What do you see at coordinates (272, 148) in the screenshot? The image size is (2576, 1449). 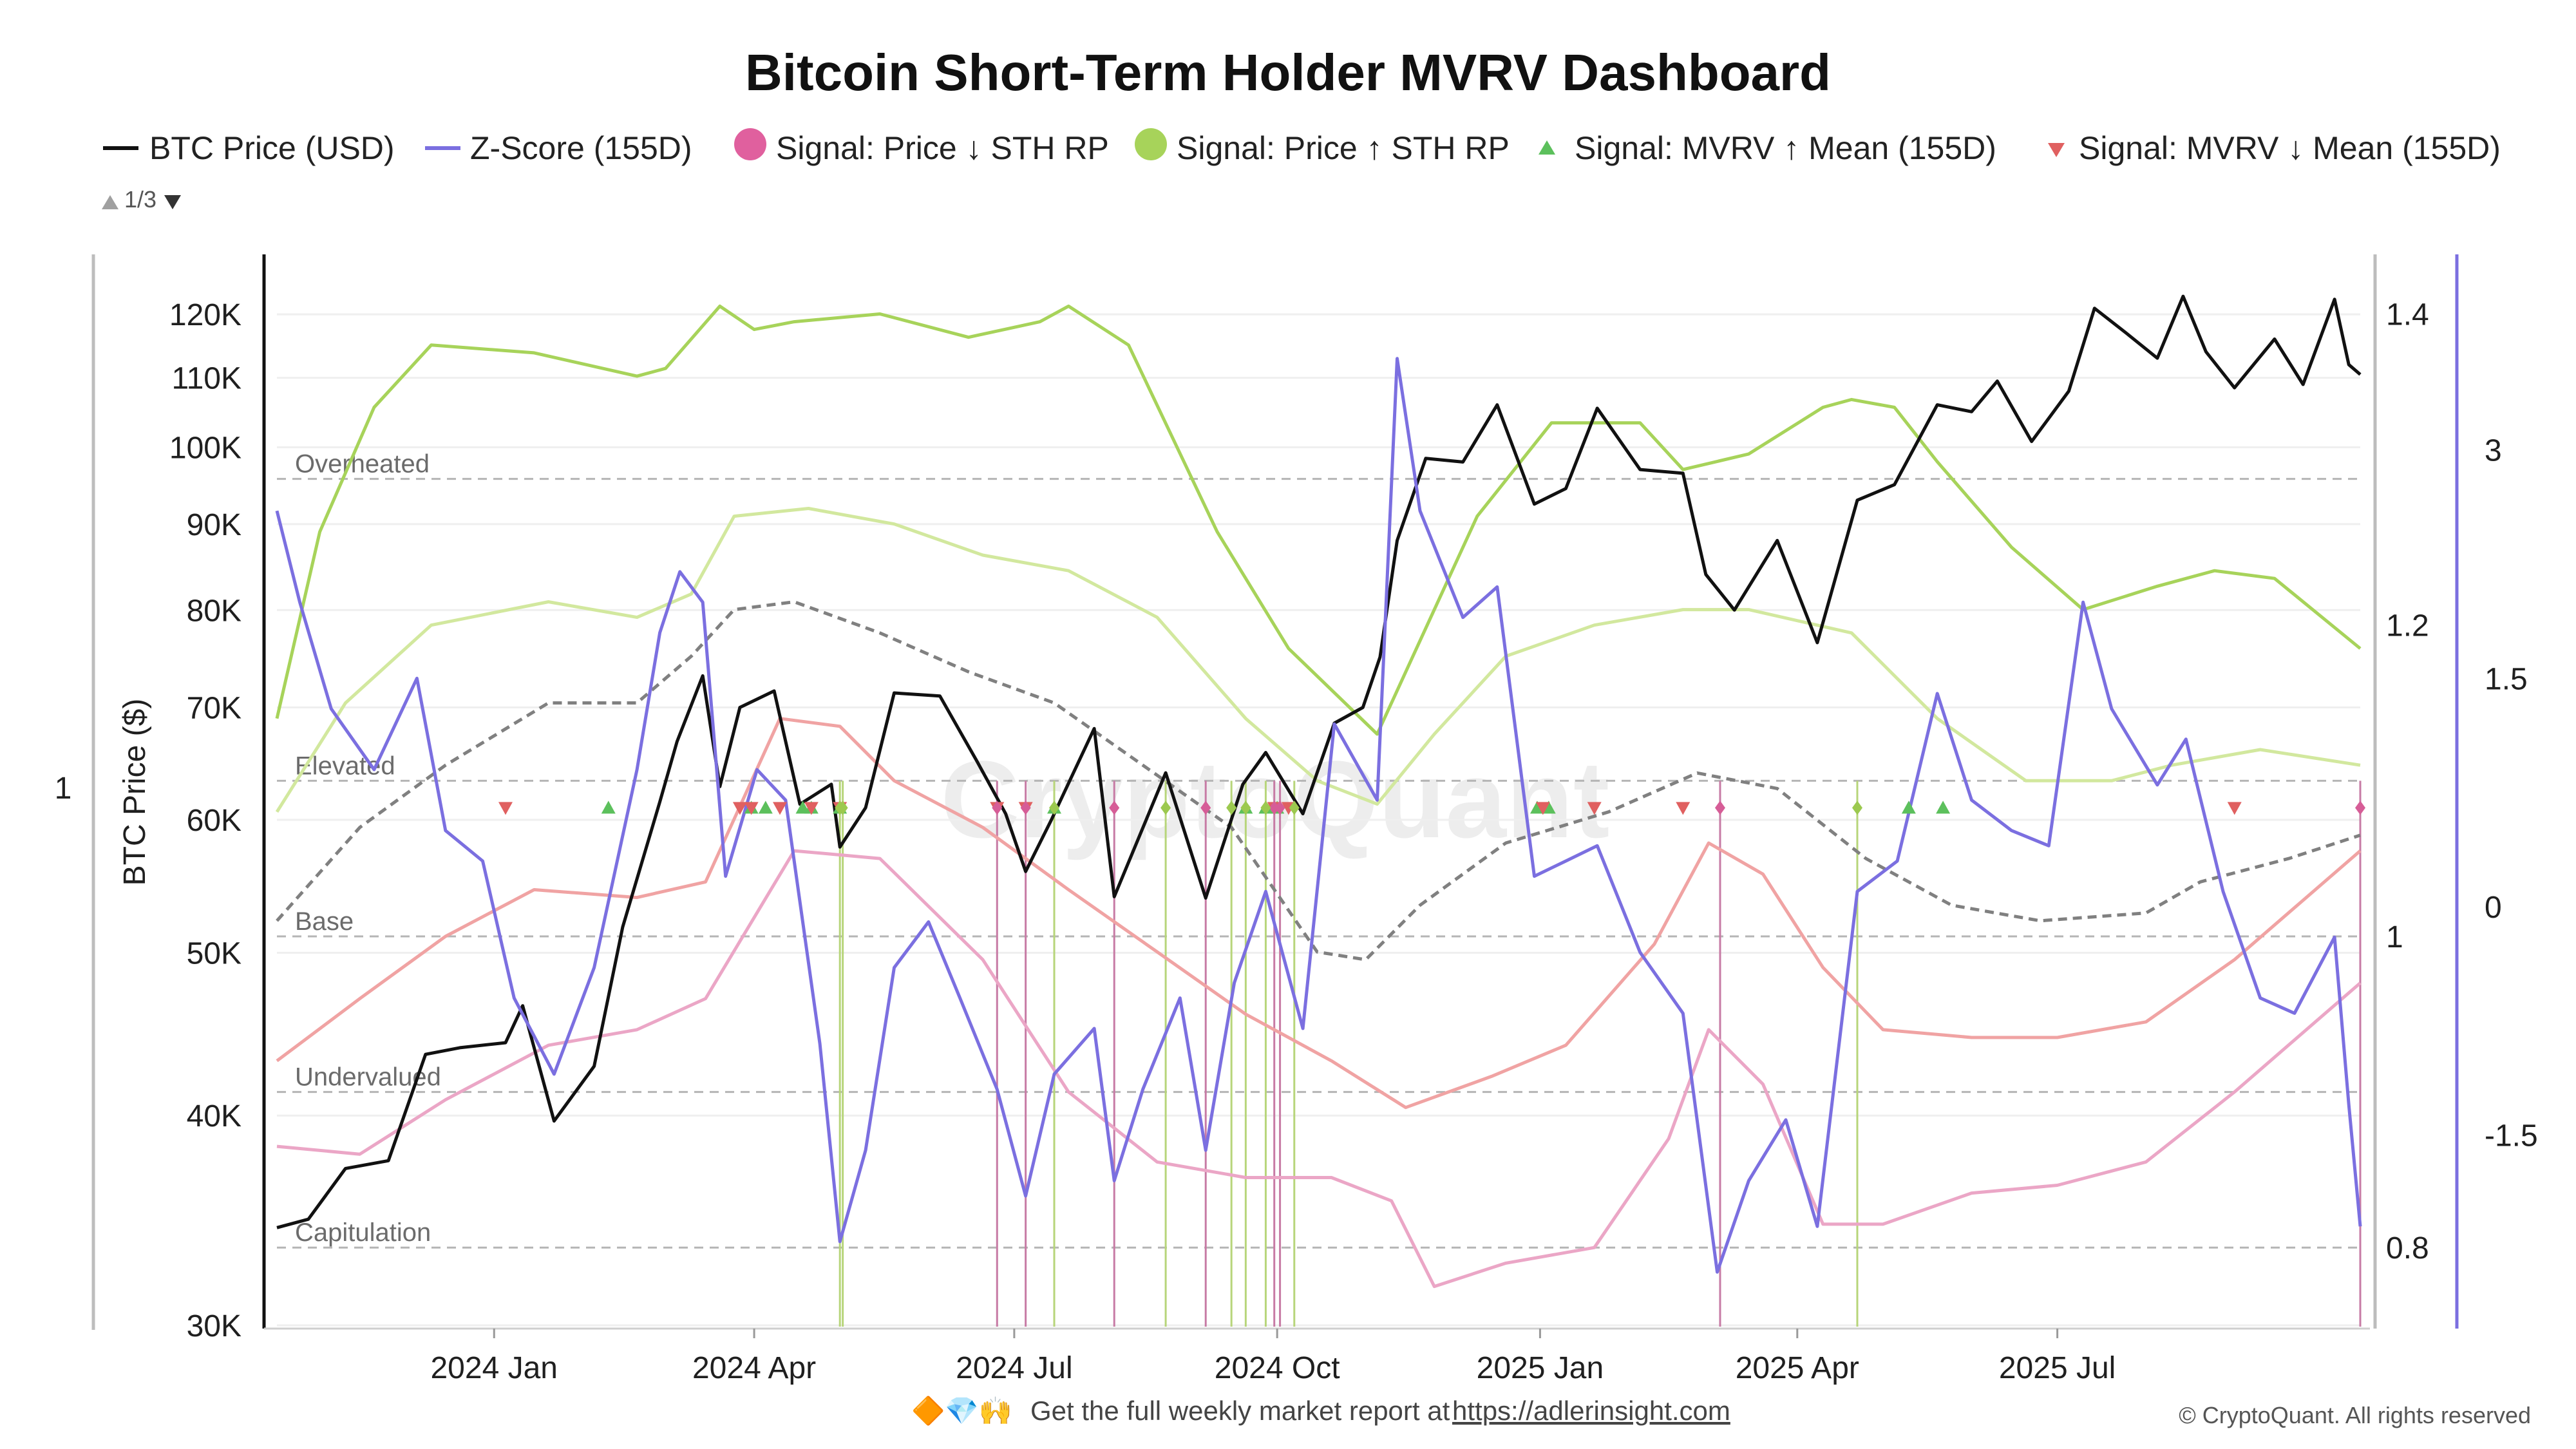 I see `legend-label: BTC Price (USD)` at bounding box center [272, 148].